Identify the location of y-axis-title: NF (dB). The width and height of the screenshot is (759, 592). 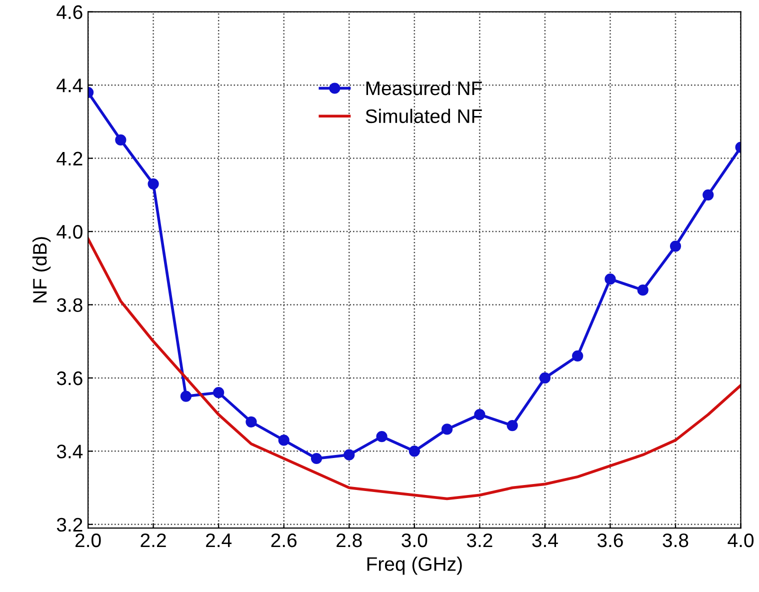
(41, 269).